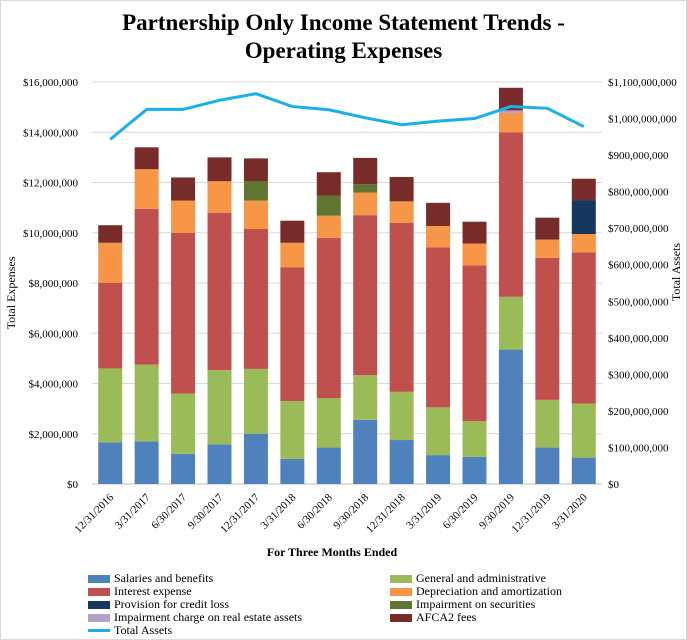  I want to click on right-tick-label: $100,000,000, so click(638, 448).